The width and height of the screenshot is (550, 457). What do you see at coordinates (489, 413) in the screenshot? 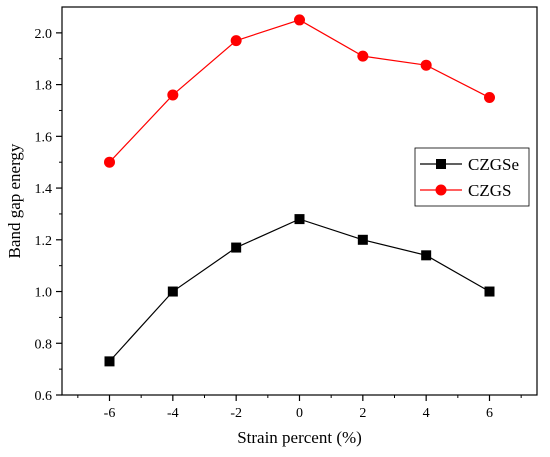
I see `x-tick-label: 6` at bounding box center [489, 413].